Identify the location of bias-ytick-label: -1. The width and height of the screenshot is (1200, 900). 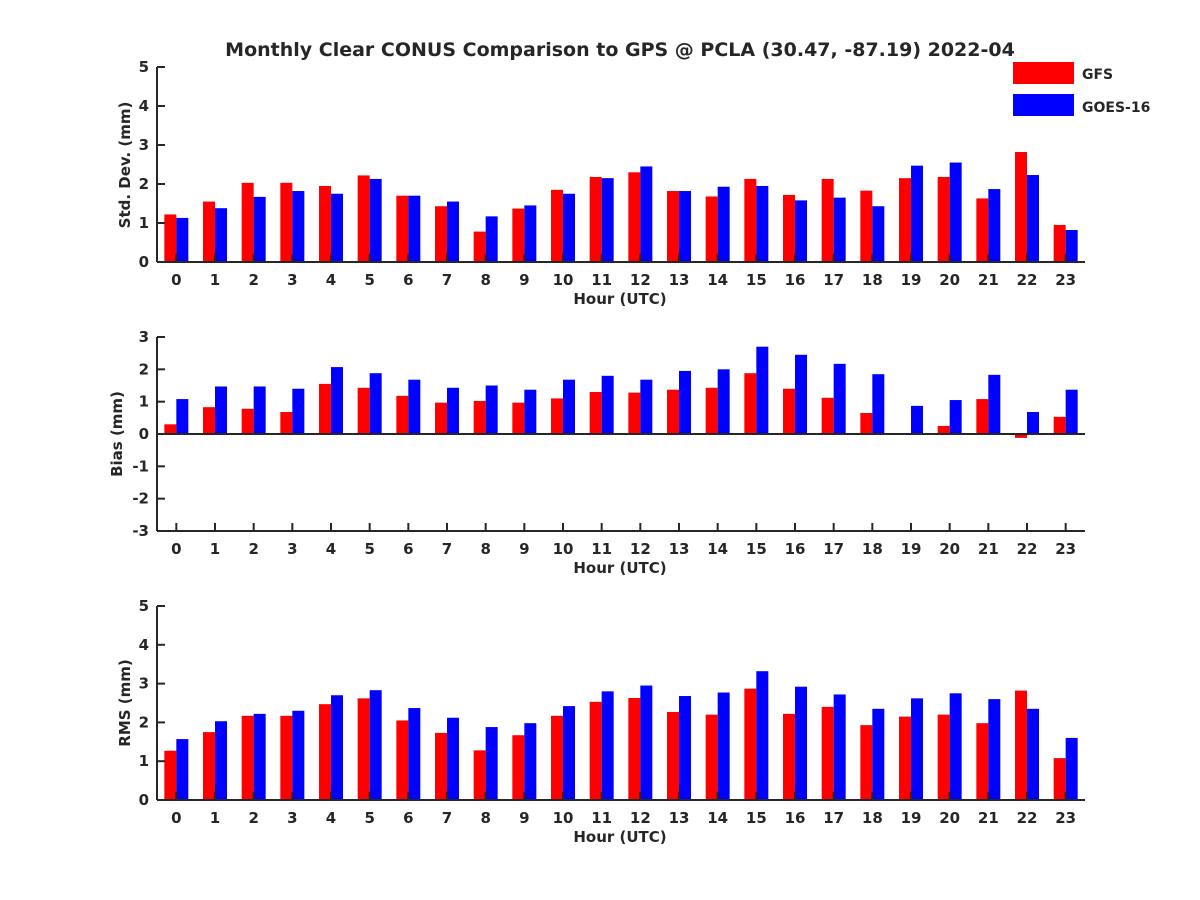
(140, 466).